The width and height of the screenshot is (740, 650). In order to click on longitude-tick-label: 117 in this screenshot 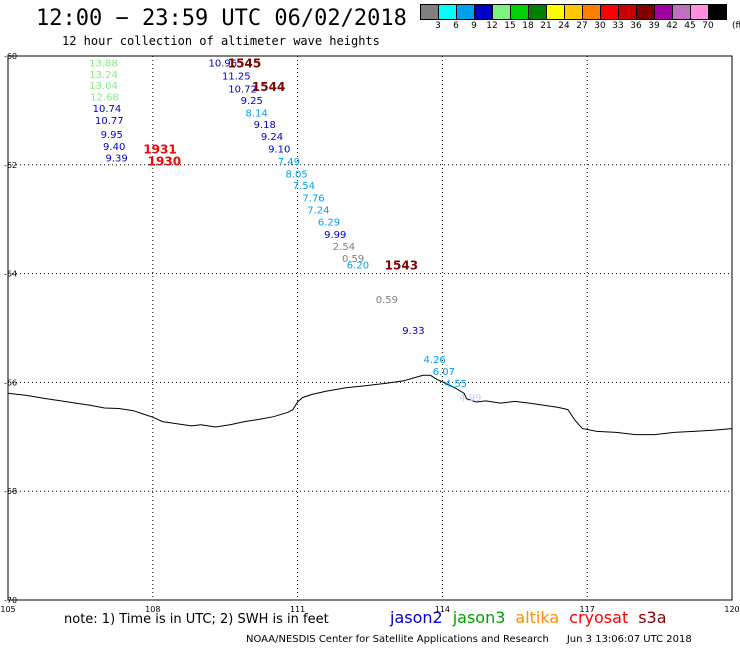, I will do `click(587, 609)`.